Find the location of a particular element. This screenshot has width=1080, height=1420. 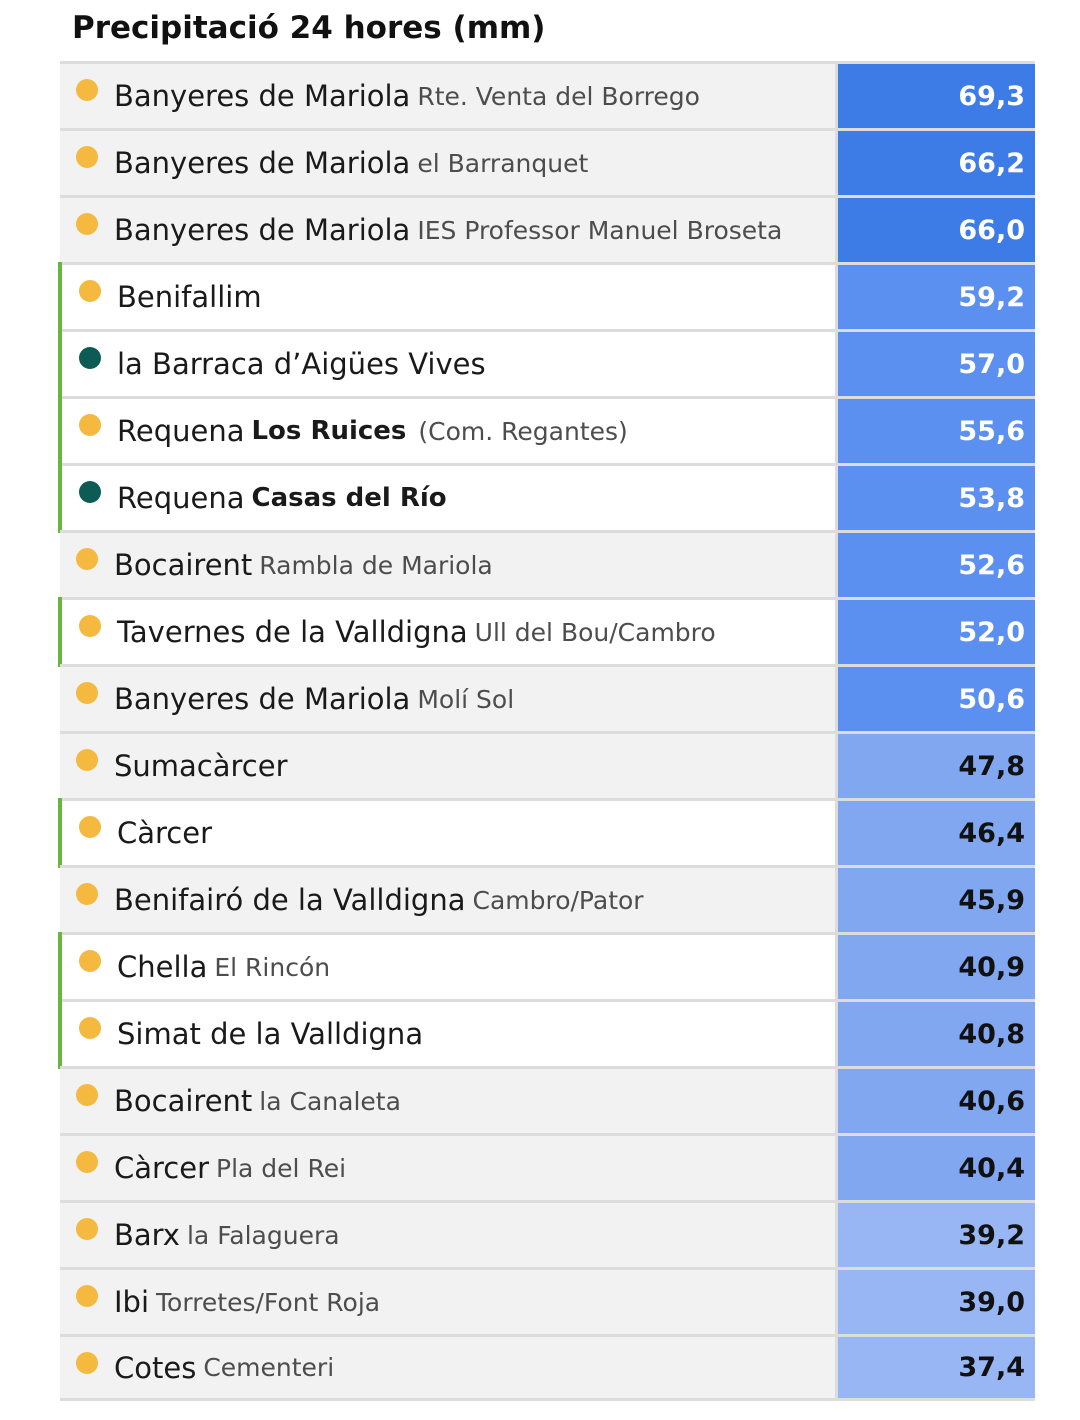

precipitation-value: 50,6 is located at coordinates (936, 699).